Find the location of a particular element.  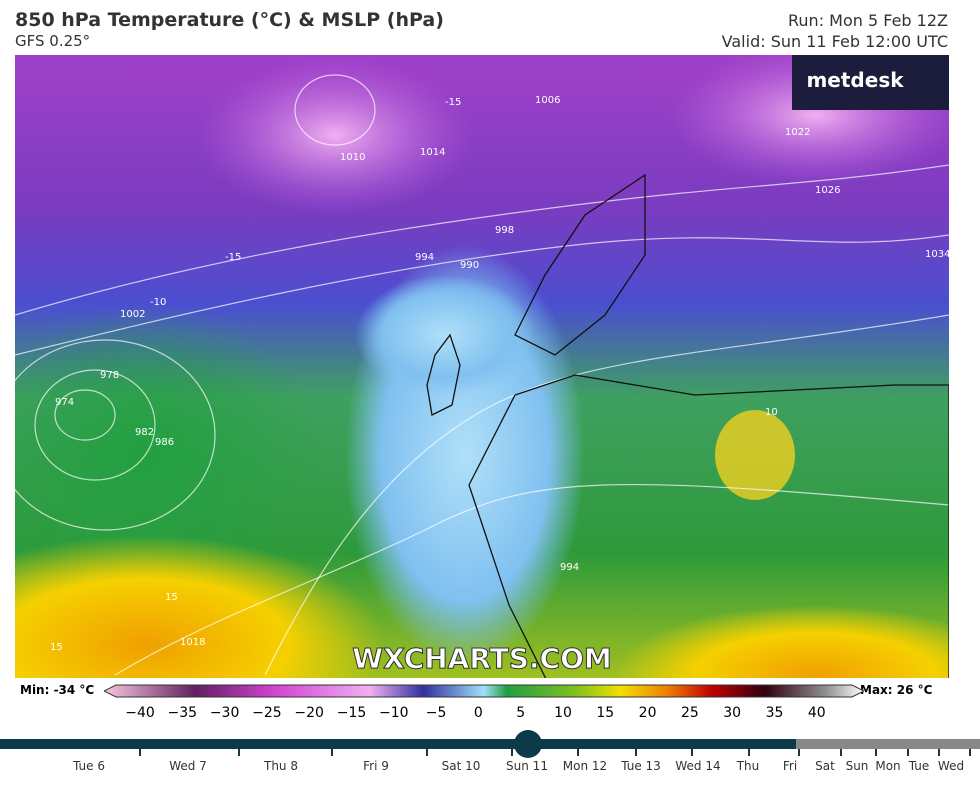

map-label: -10 is located at coordinates (158, 302).